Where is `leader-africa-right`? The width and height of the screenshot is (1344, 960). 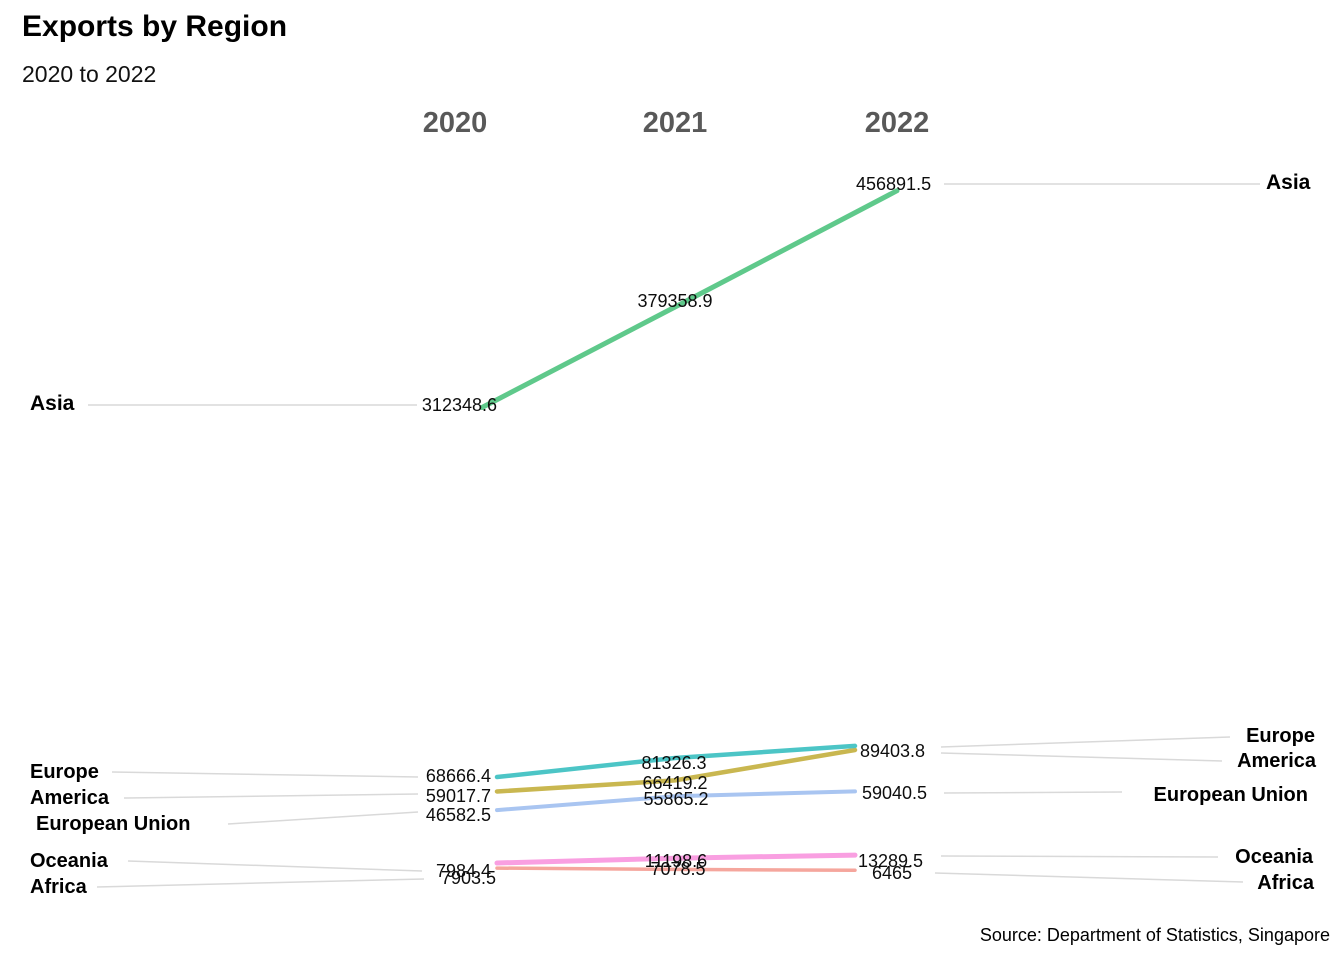
leader-africa-right is located at coordinates (1089, 877).